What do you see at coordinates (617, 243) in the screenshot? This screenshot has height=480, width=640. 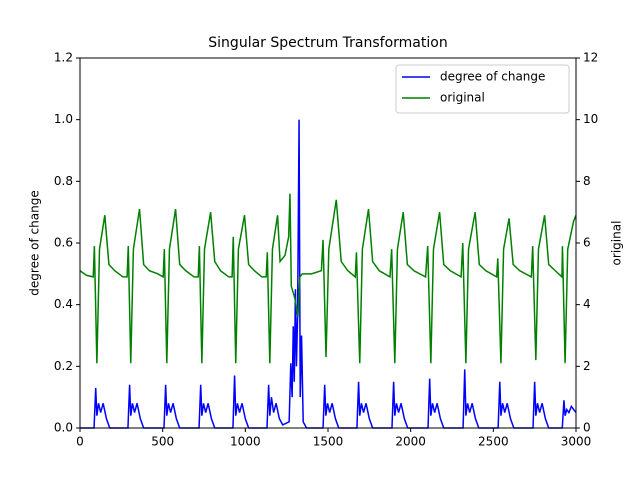 I see `y2-axis-label: original` at bounding box center [617, 243].